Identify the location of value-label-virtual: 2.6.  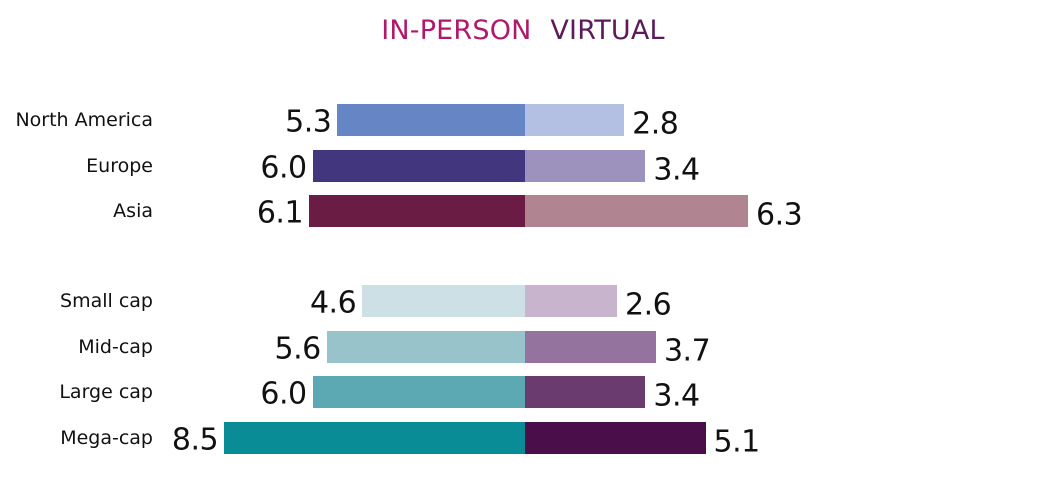
(648, 305).